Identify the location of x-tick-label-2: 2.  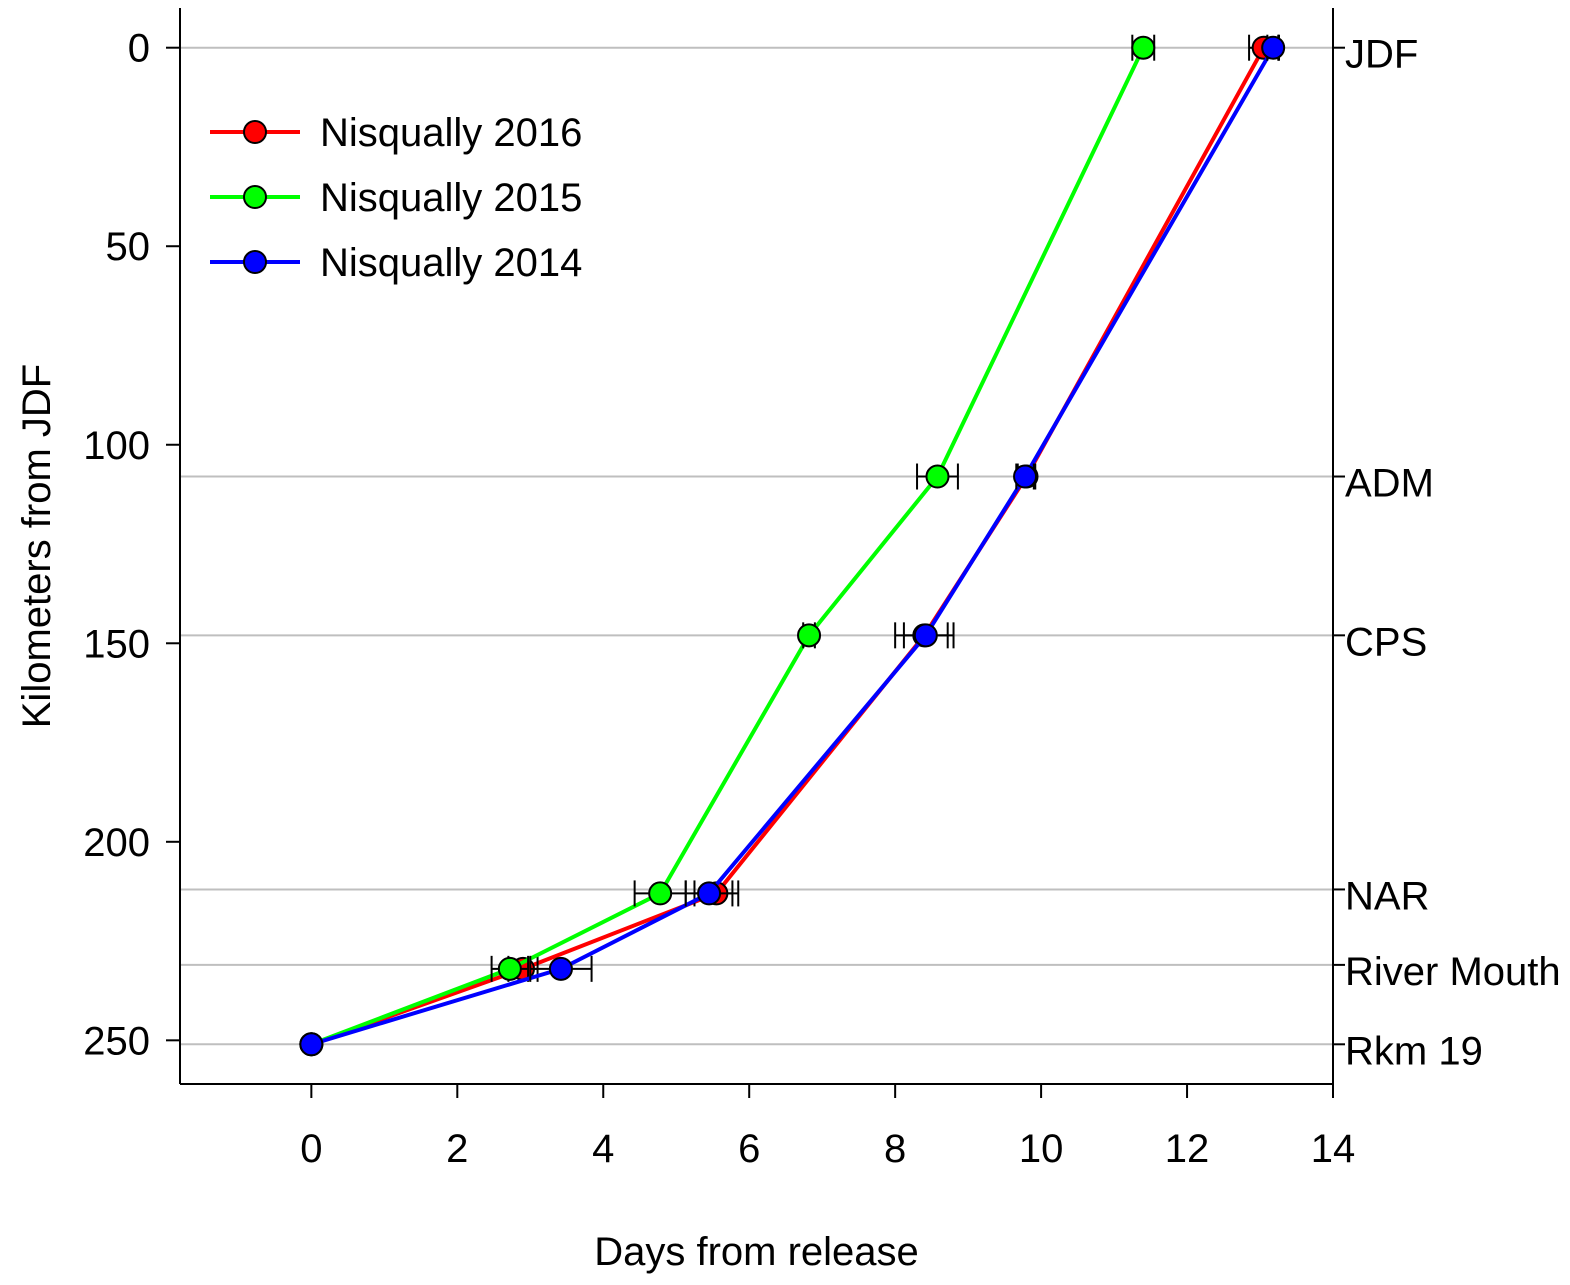
(457, 1149).